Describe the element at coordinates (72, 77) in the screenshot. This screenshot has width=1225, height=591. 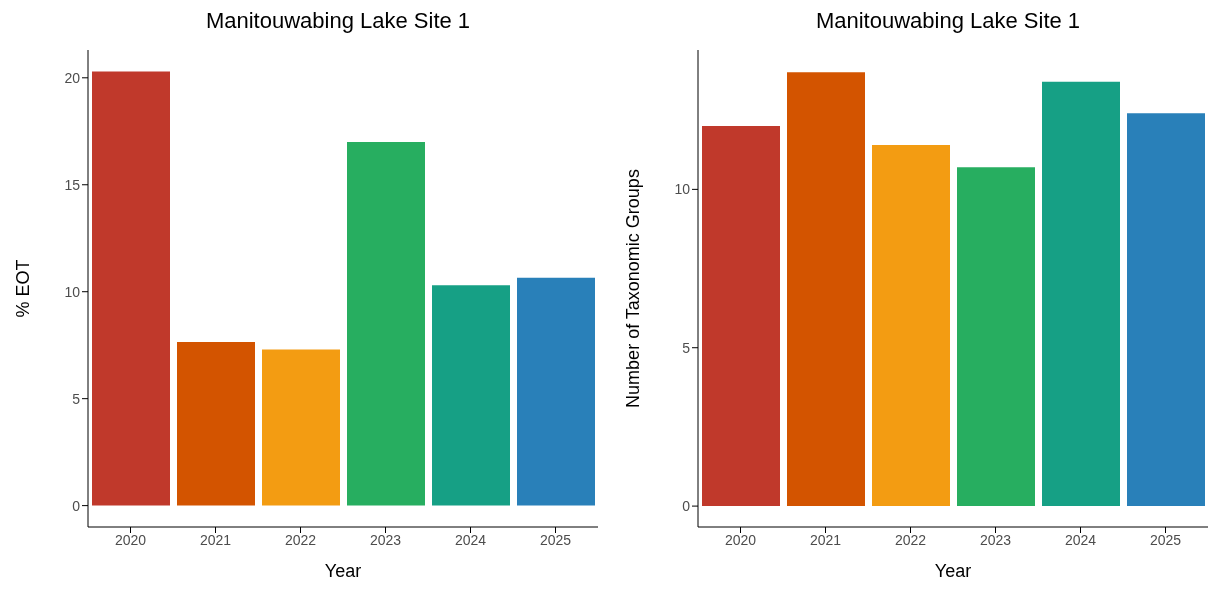
I see `y-tick-label: 20` at that location.